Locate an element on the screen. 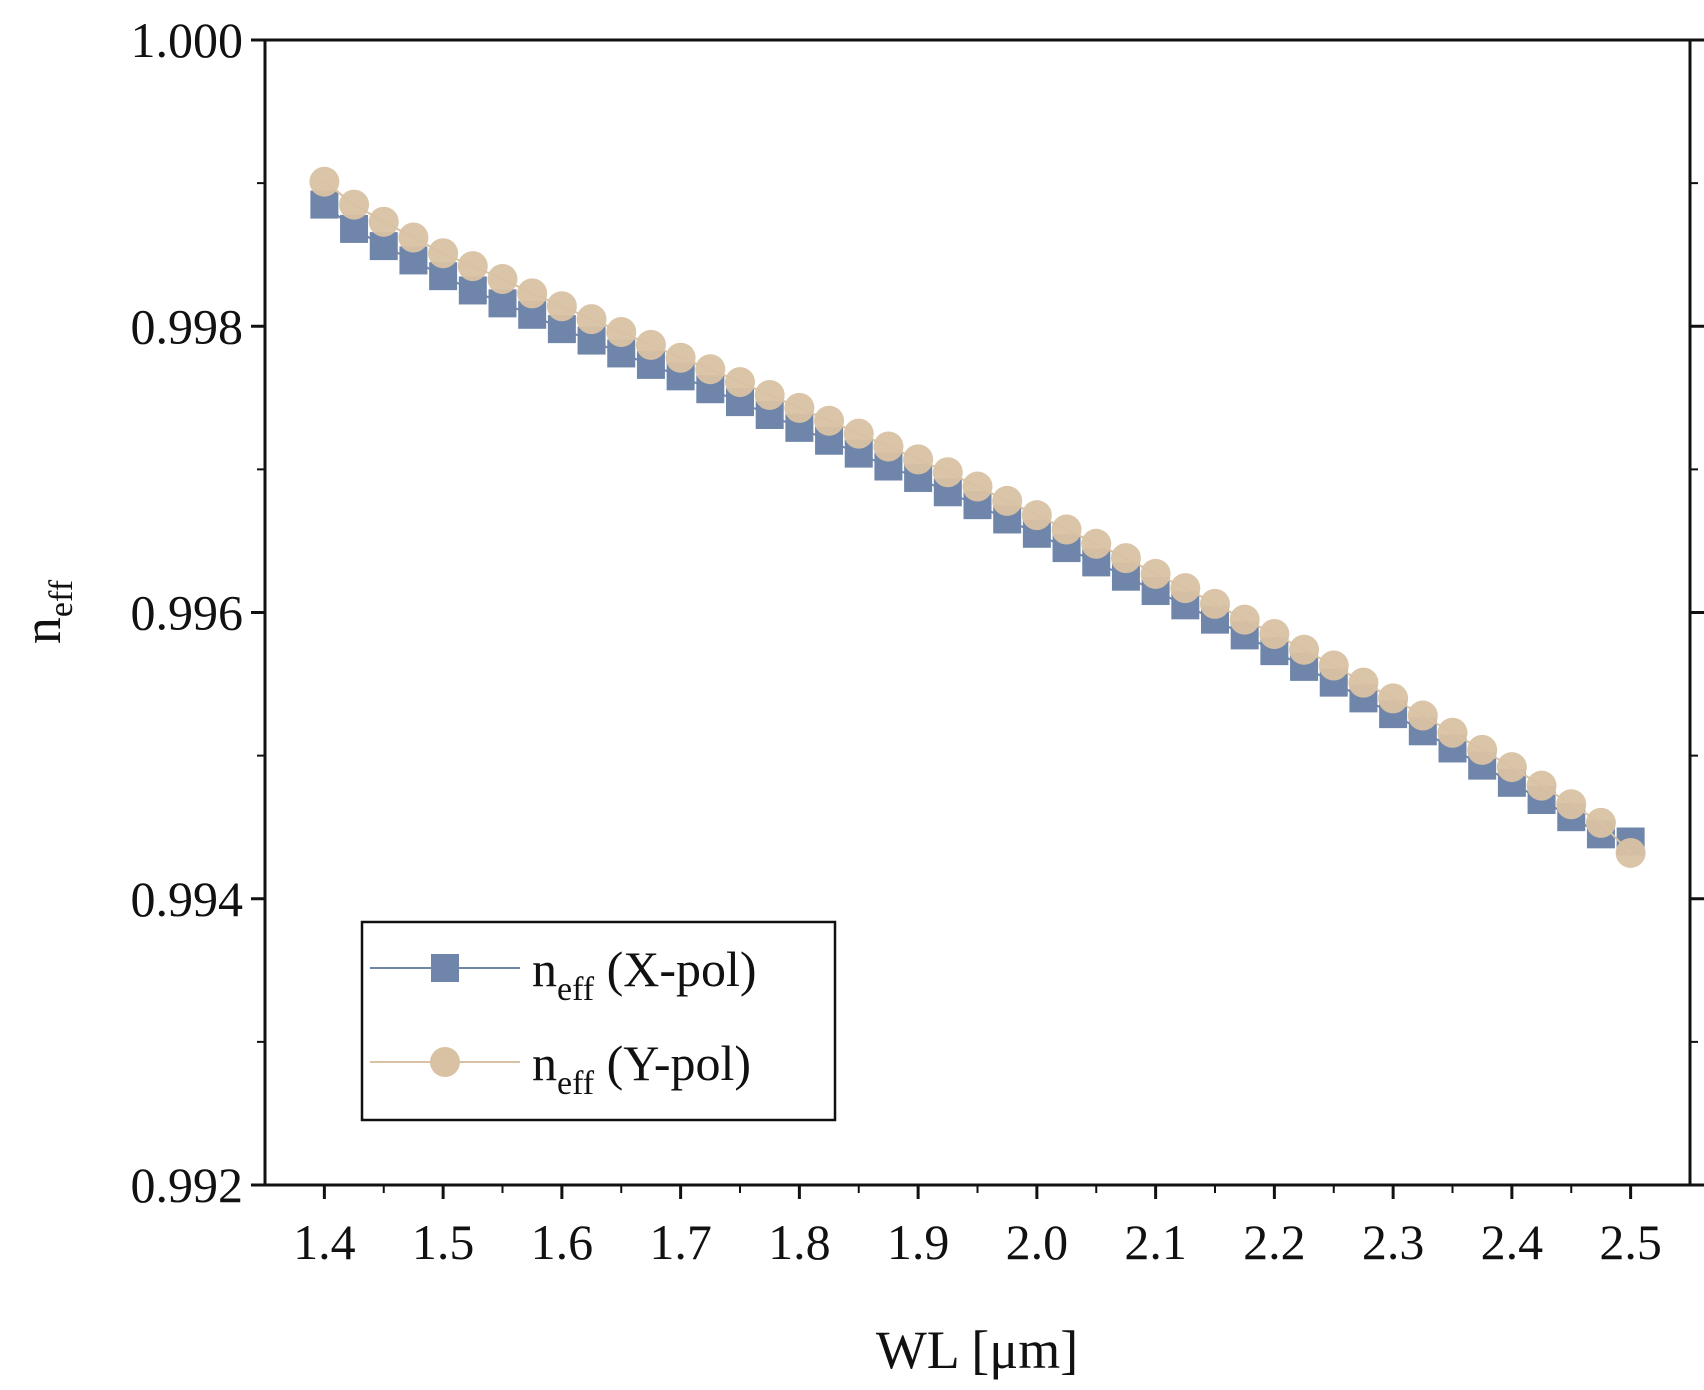 This screenshot has width=1704, height=1390. legend-label-y-pol-sub: eff is located at coordinates (576, 1083).